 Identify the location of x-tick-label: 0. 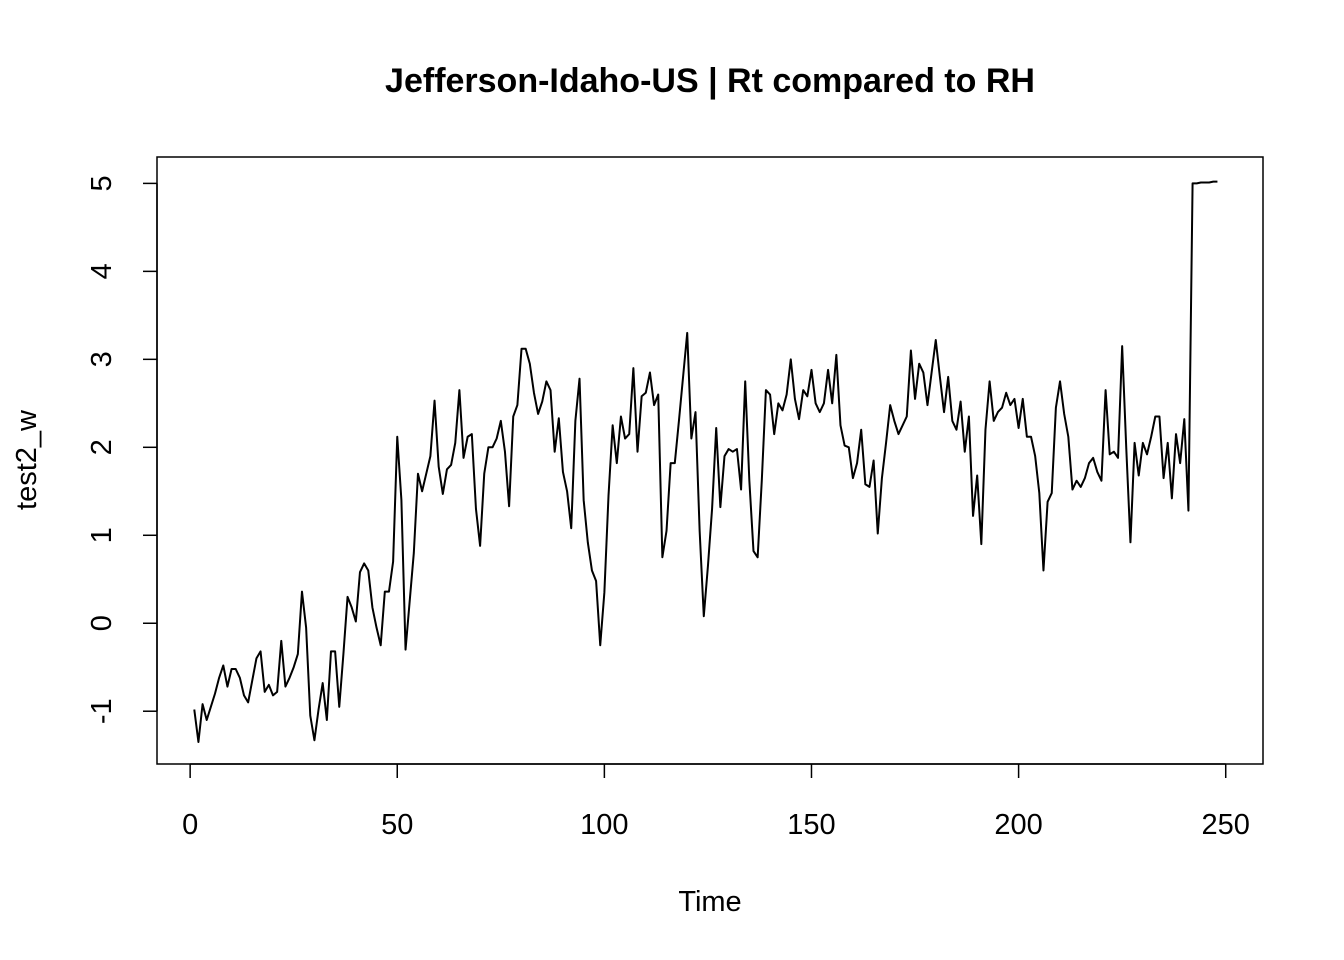
(190, 825).